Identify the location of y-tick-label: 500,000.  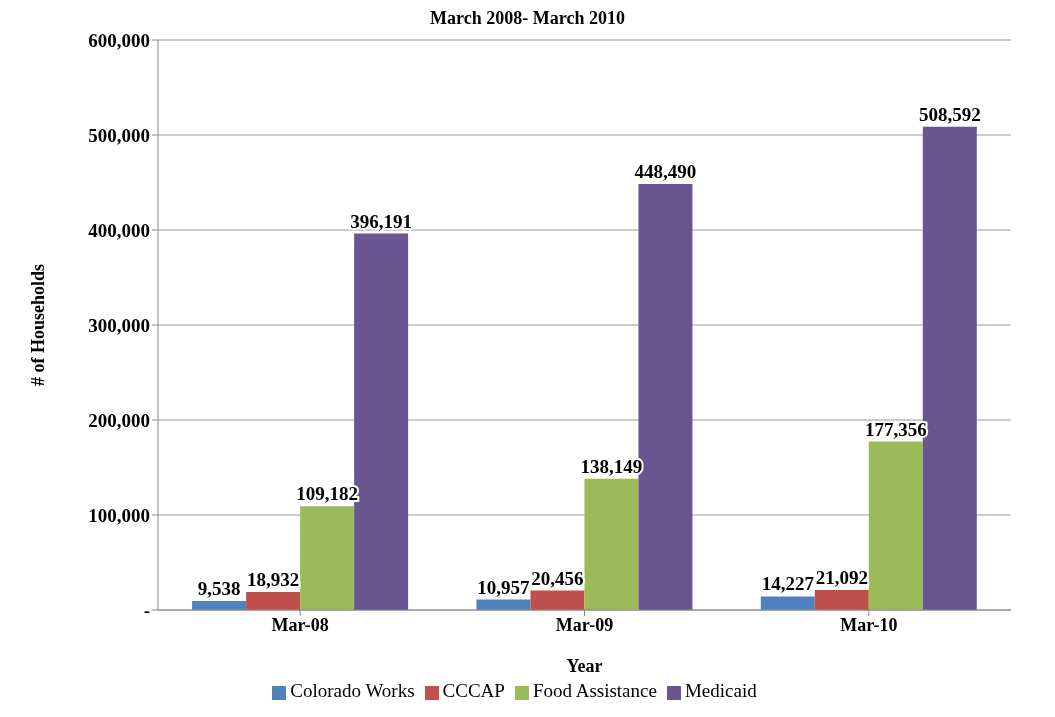
(119, 135).